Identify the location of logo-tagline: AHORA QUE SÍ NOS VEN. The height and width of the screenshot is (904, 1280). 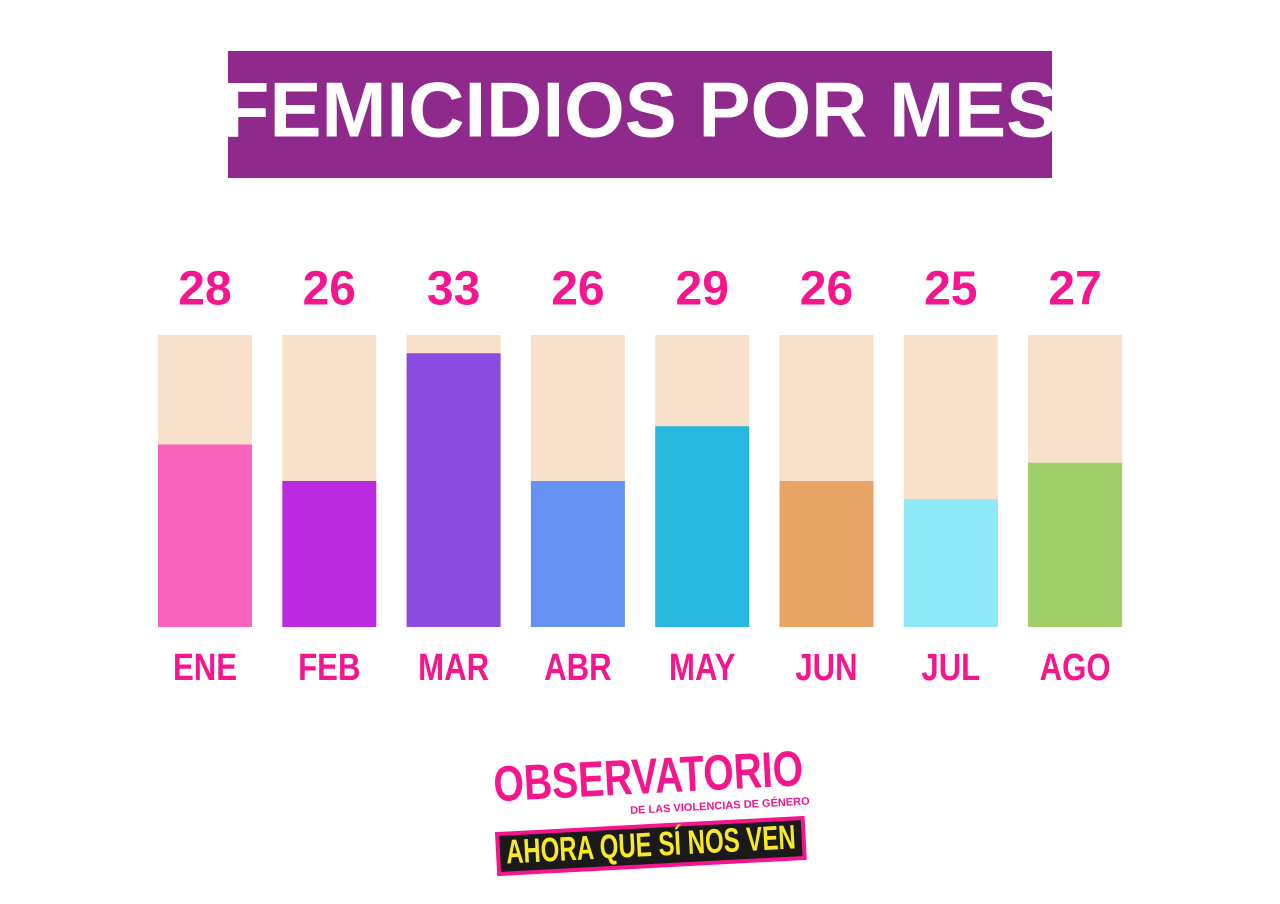
(651, 844).